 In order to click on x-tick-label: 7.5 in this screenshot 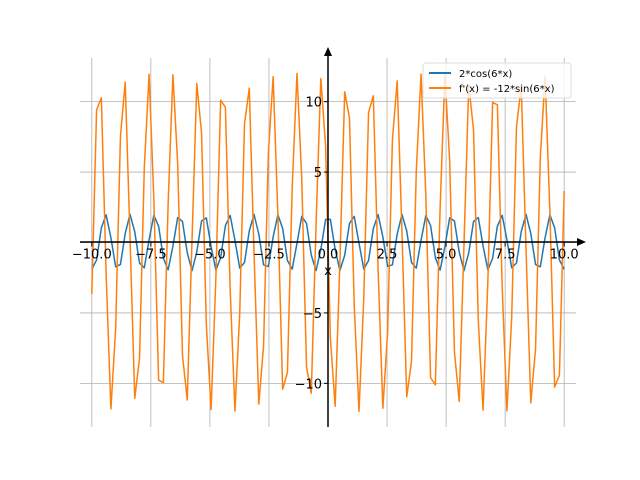, I will do `click(505, 255)`.